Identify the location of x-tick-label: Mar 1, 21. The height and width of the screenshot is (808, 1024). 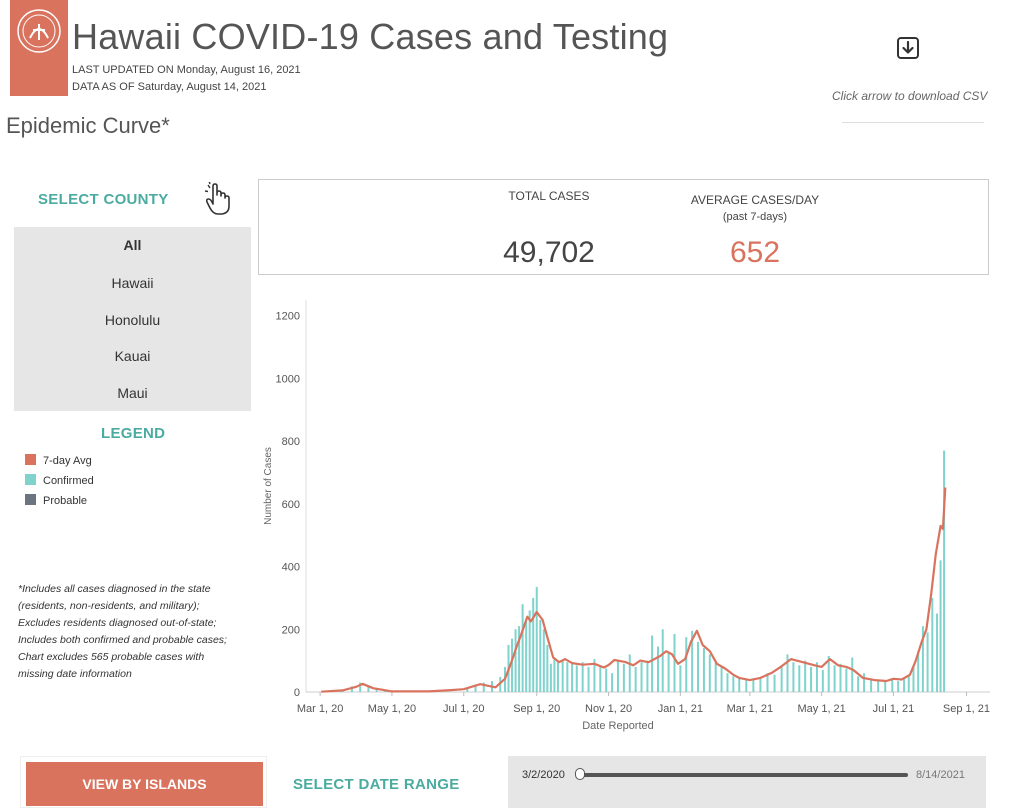
(750, 709).